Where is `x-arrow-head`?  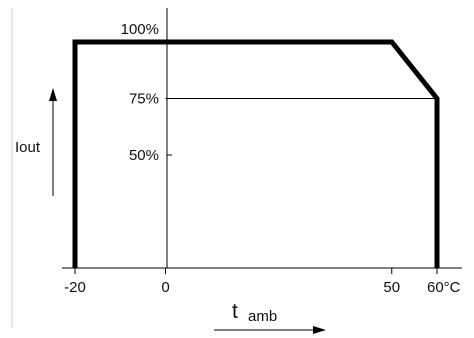 x-arrow-head is located at coordinates (319, 330).